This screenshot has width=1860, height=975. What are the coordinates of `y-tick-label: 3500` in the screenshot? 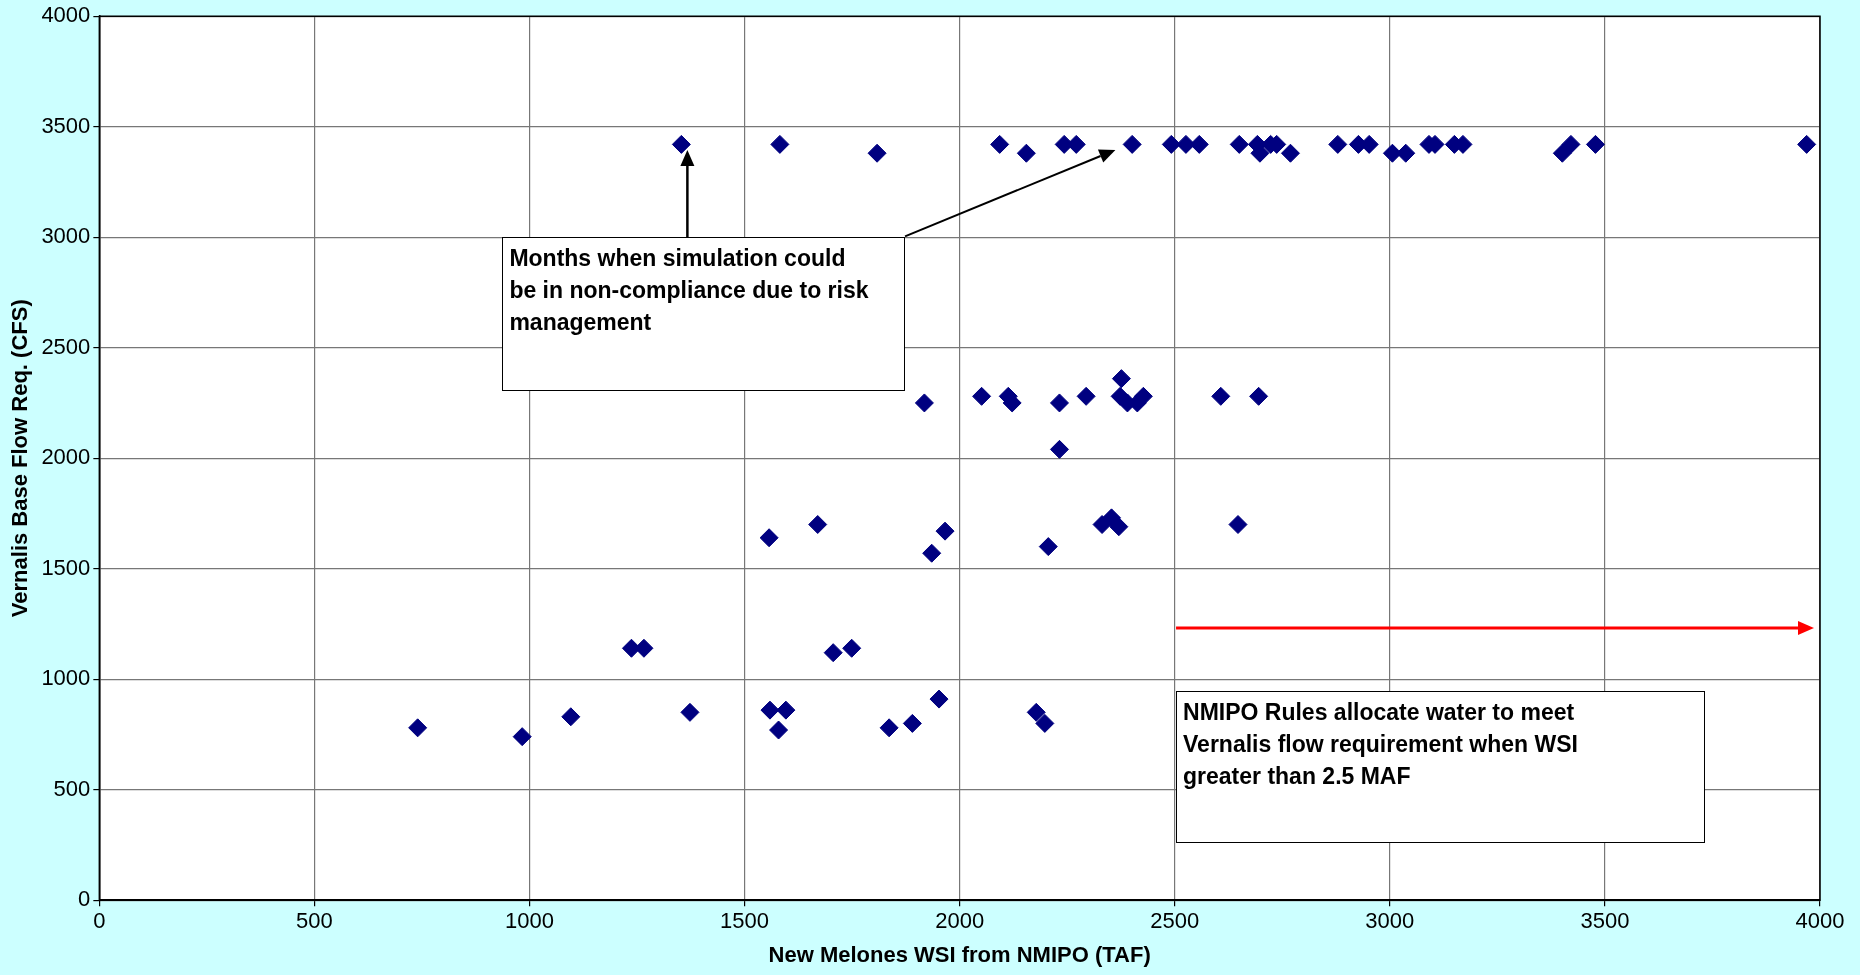 It's located at (66, 125).